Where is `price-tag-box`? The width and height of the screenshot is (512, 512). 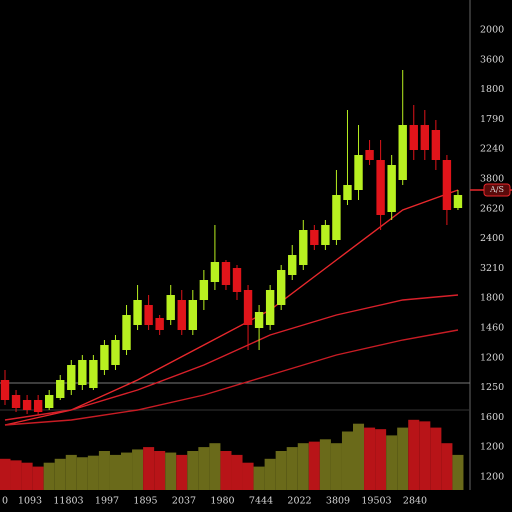 price-tag-box is located at coordinates (497, 190).